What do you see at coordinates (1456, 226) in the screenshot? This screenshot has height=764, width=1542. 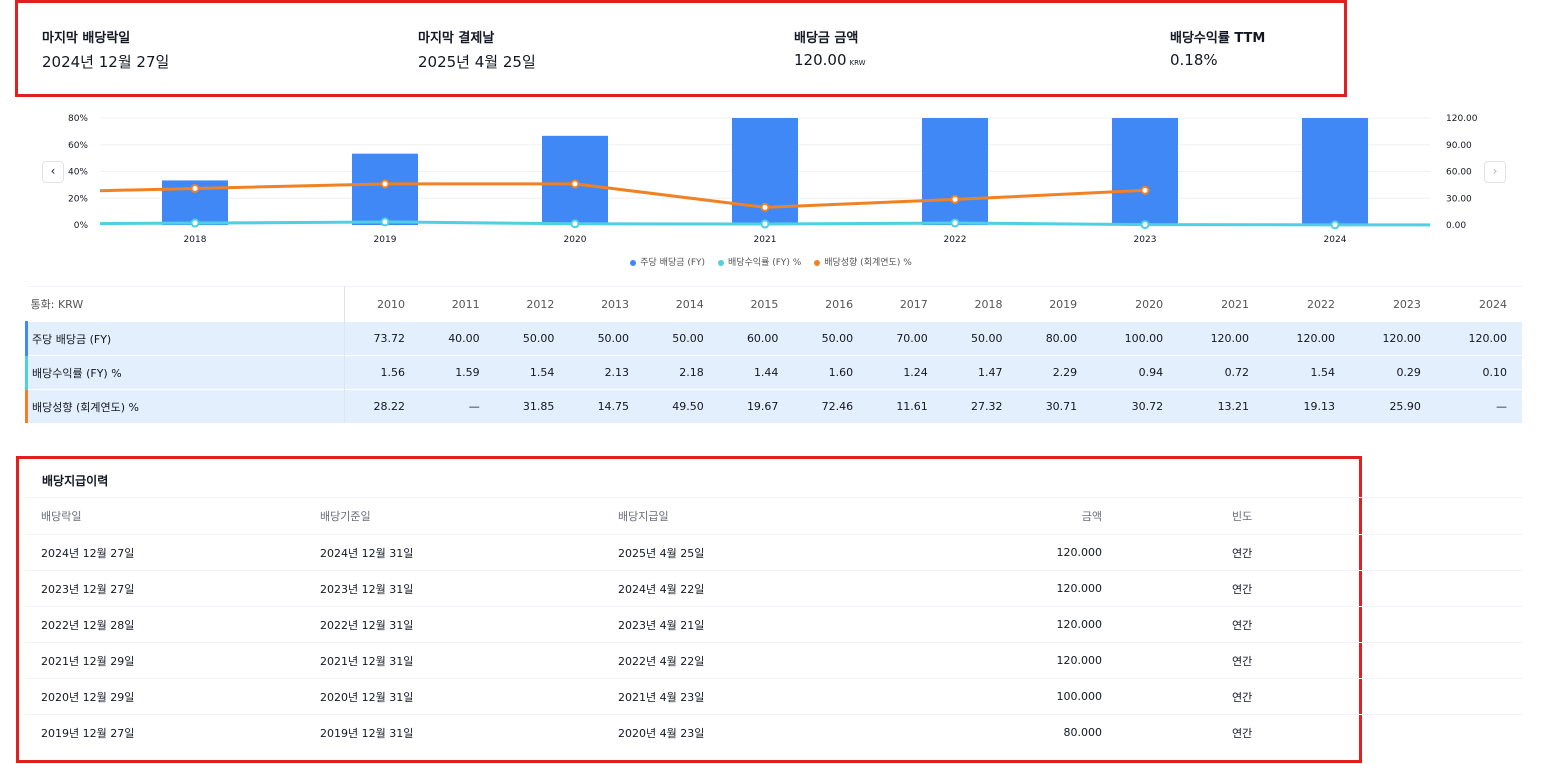 I see `y-right-tick-label: 0.00` at bounding box center [1456, 226].